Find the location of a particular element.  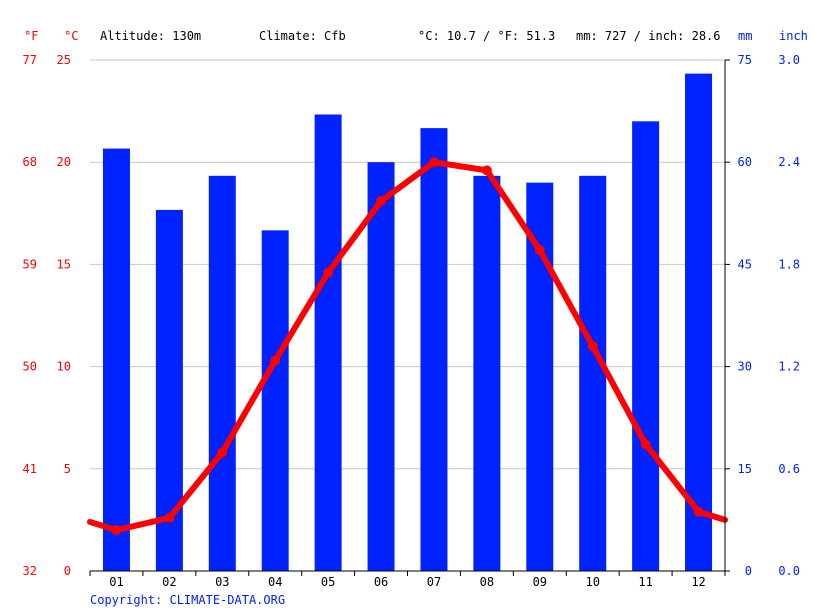

fahrenheit-tick-label: 59 is located at coordinates (30, 264).